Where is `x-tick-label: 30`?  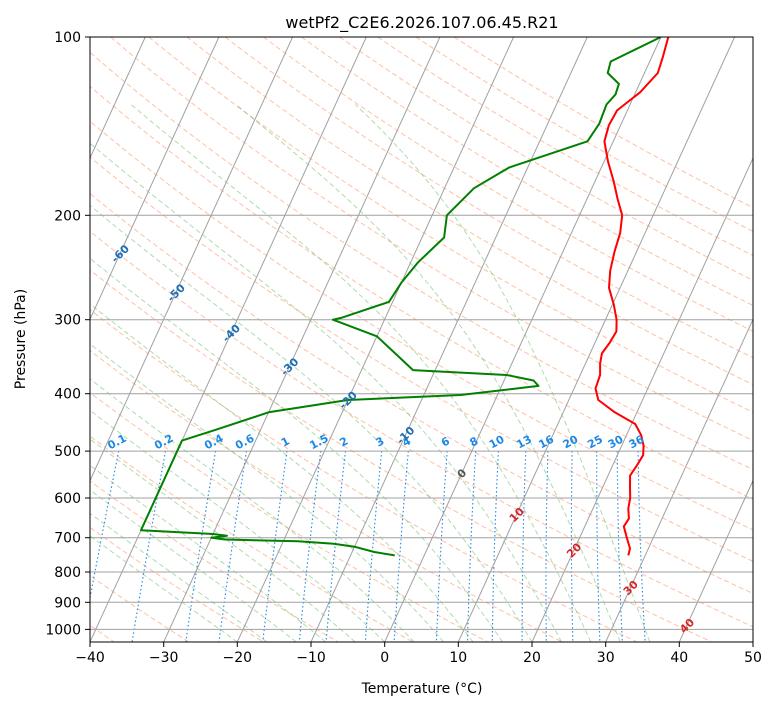 x-tick-label: 30 is located at coordinates (606, 658).